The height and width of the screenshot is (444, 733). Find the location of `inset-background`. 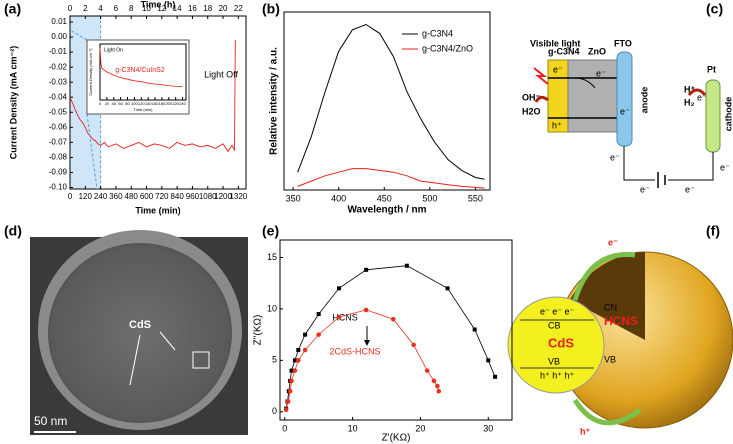

inset-background is located at coordinates (138, 77).